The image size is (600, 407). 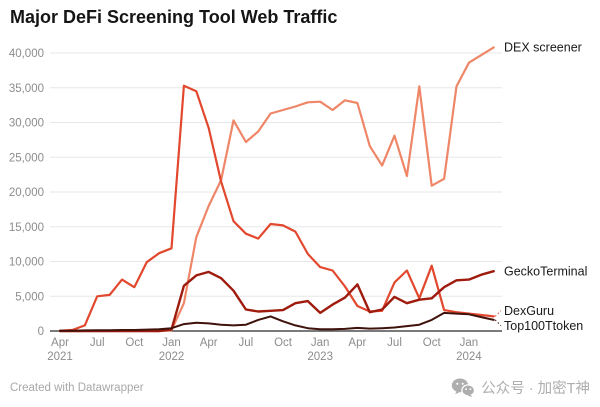 I want to click on y-tick-label: 40,000, so click(x=26, y=54).